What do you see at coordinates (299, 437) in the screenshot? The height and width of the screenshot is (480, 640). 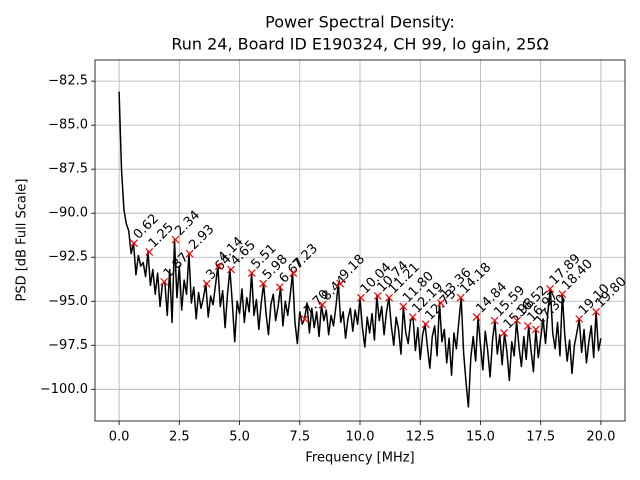 I see `x-tick-label: 7.5` at bounding box center [299, 437].